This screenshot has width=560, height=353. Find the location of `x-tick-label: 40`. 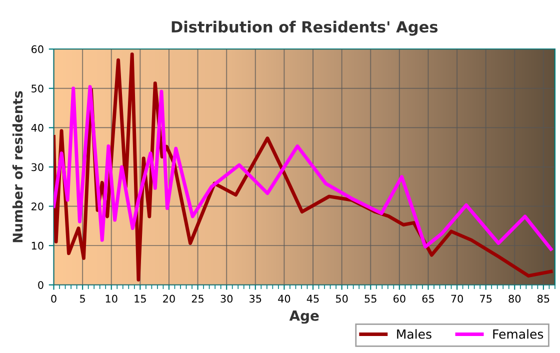

x-tick-label: 40 is located at coordinates (284, 298).